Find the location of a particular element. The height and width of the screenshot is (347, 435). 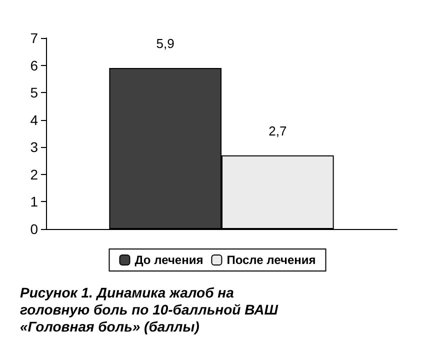

y-tick-label: 0 is located at coordinates (34, 229).